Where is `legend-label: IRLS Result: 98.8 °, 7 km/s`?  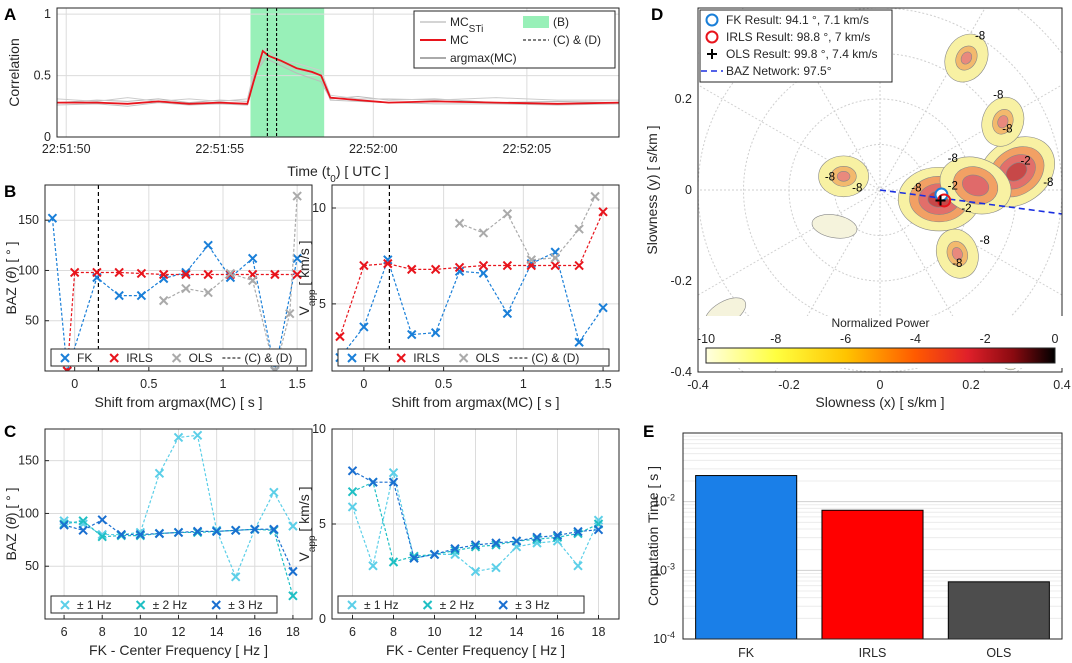
legend-label: IRLS Result: 98.8 °, 7 km/s is located at coordinates (798, 37).